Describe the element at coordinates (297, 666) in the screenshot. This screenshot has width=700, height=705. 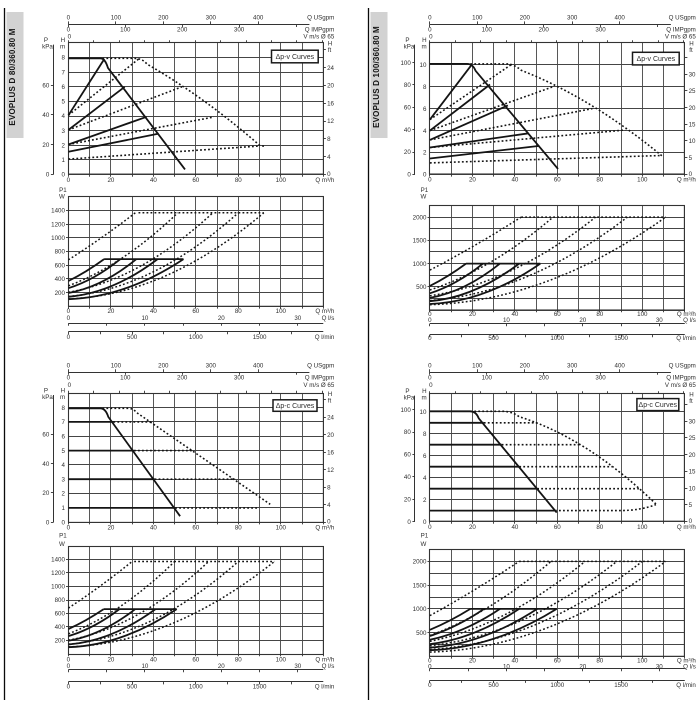
I see `svg-text: 30` at that location.